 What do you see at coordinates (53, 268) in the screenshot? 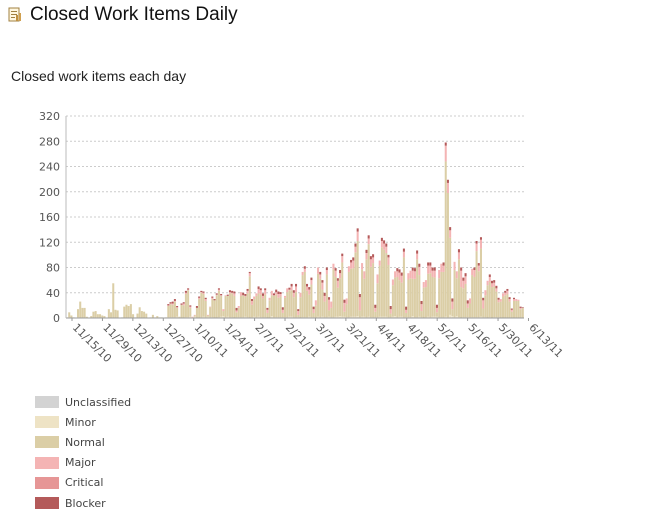
I see `y-tick-label: 80` at bounding box center [53, 268].